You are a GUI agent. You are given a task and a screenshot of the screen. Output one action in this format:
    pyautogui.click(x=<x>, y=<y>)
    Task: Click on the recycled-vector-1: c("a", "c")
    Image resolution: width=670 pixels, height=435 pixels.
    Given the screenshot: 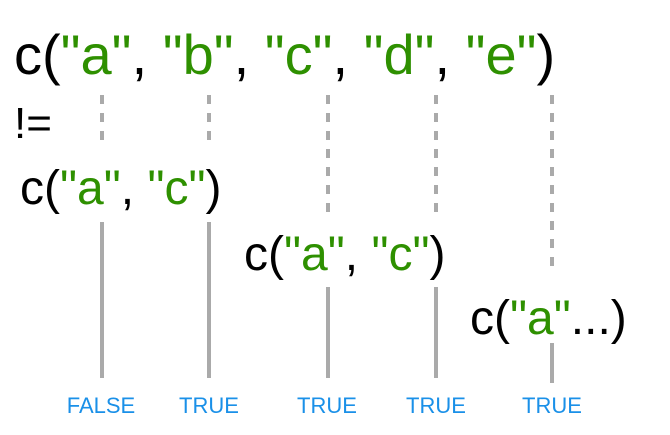 What is the action you would take?
    pyautogui.click(x=121, y=188)
    